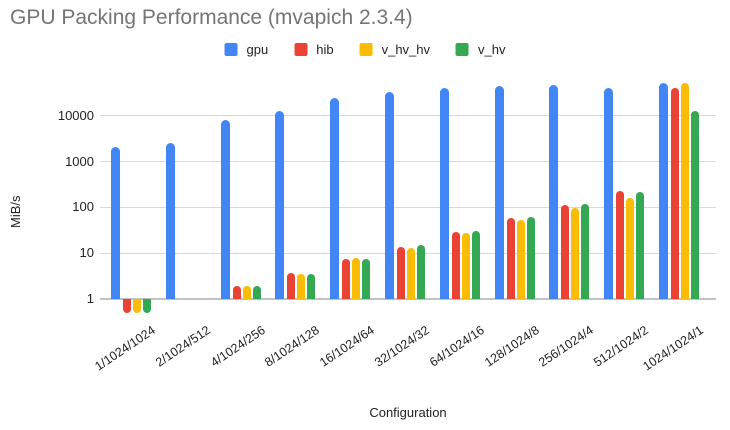  Describe the element at coordinates (530, 257) in the screenshot. I see `bar-v_hv-128/1024/8` at that location.